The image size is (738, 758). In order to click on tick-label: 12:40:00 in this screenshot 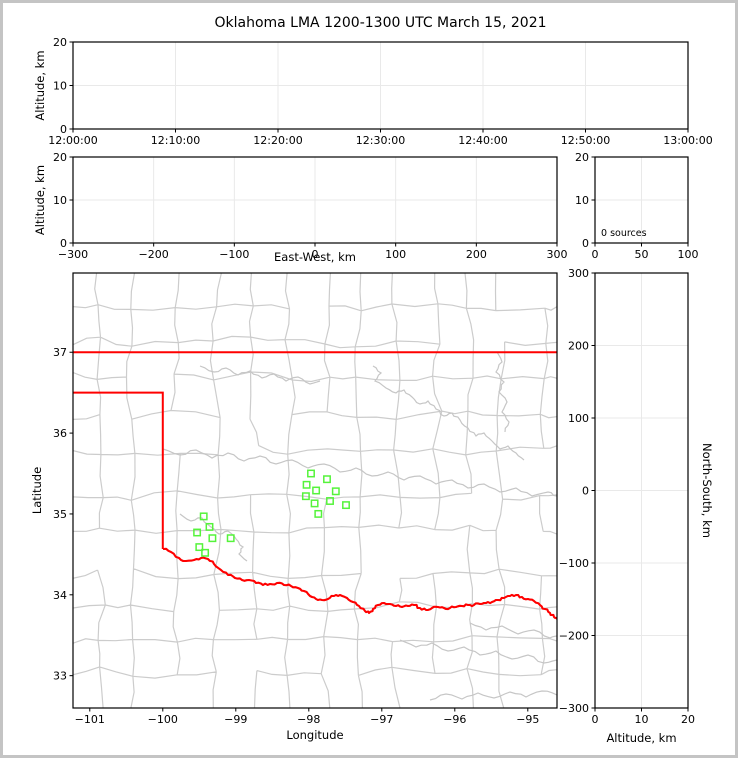, I will do `click(482, 140)`.